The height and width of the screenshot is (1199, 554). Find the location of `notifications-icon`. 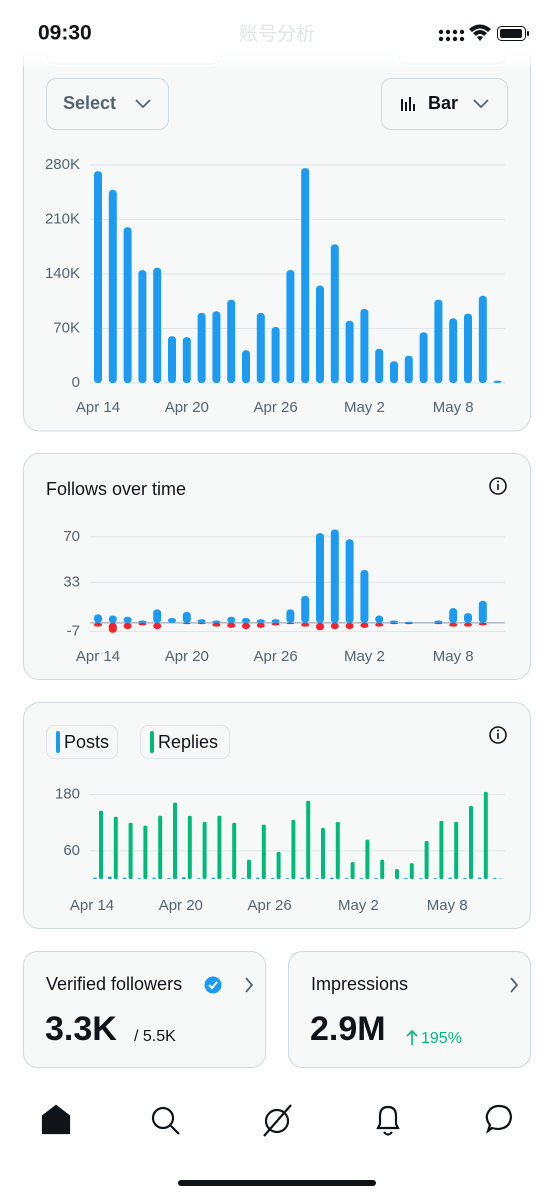

notifications-icon is located at coordinates (388, 1120).